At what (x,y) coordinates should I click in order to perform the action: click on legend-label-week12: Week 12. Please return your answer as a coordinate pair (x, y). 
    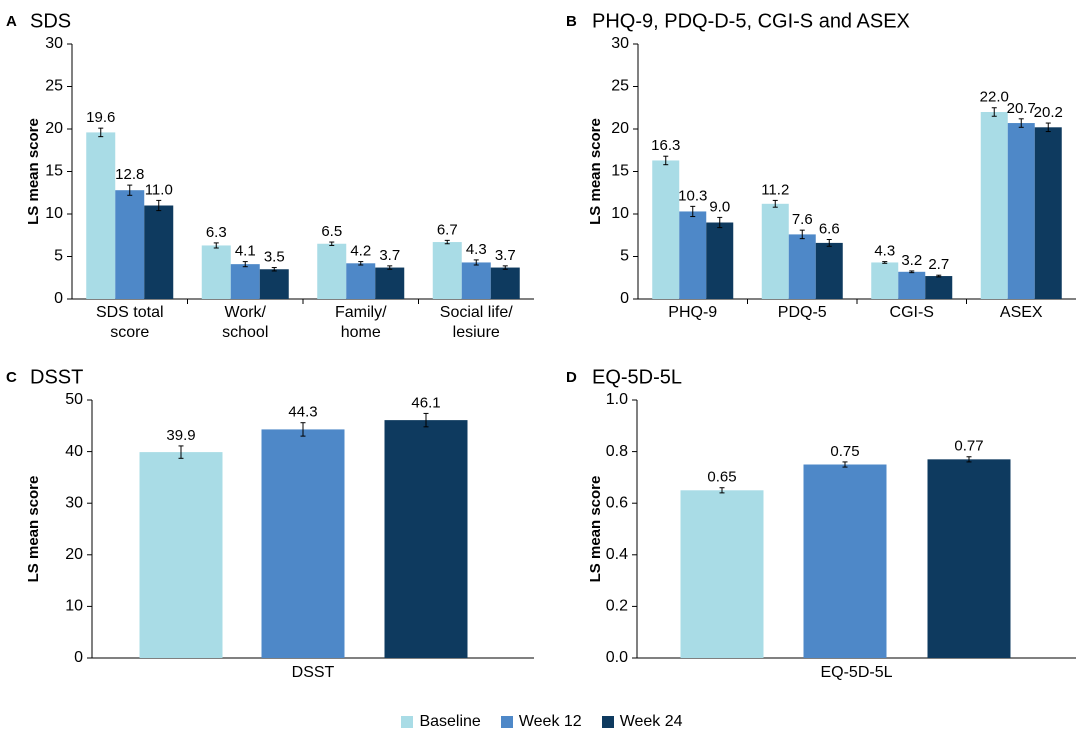
    Looking at the image, I should click on (550, 721).